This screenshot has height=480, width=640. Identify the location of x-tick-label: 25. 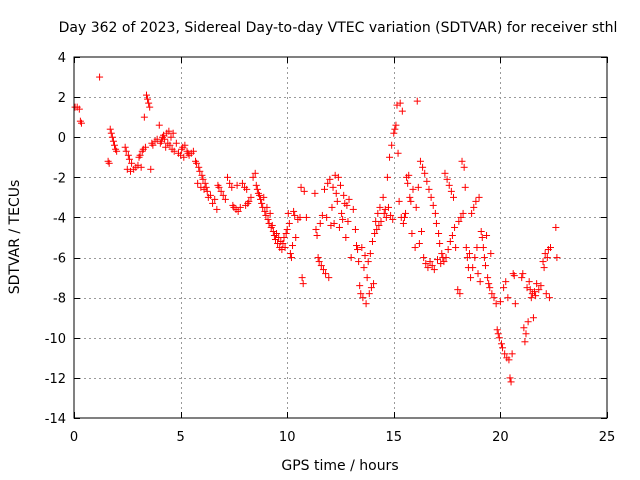
(607, 437).